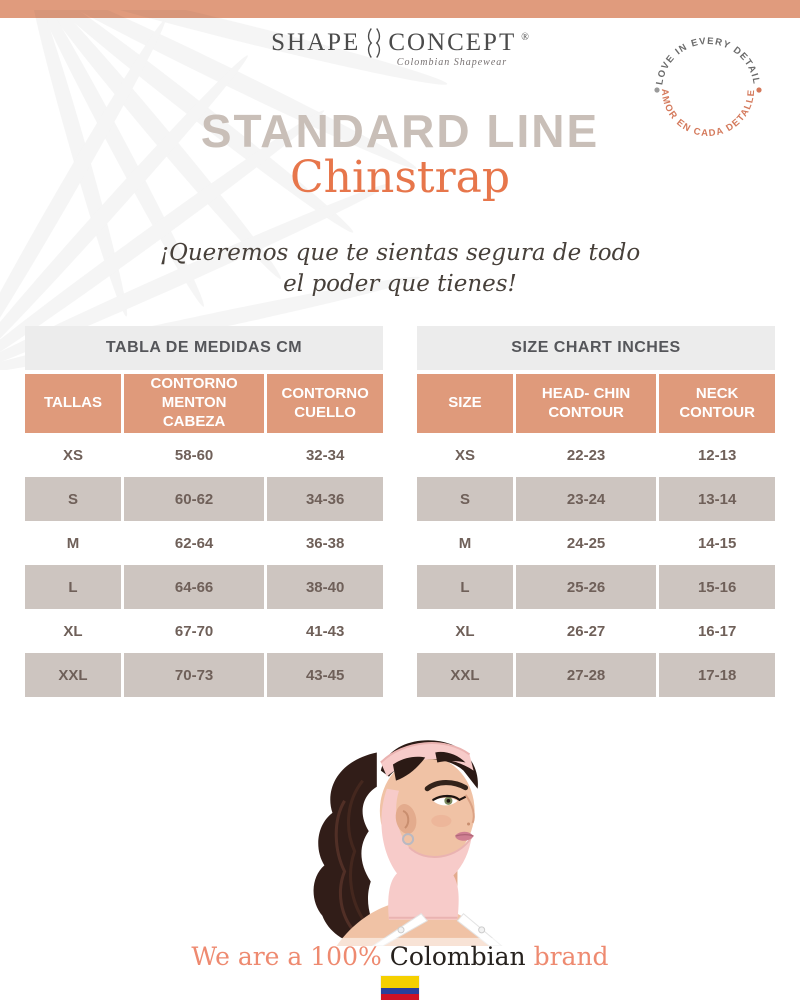 The width and height of the screenshot is (800, 1000). I want to click on table-cell: 17-18, so click(717, 675).